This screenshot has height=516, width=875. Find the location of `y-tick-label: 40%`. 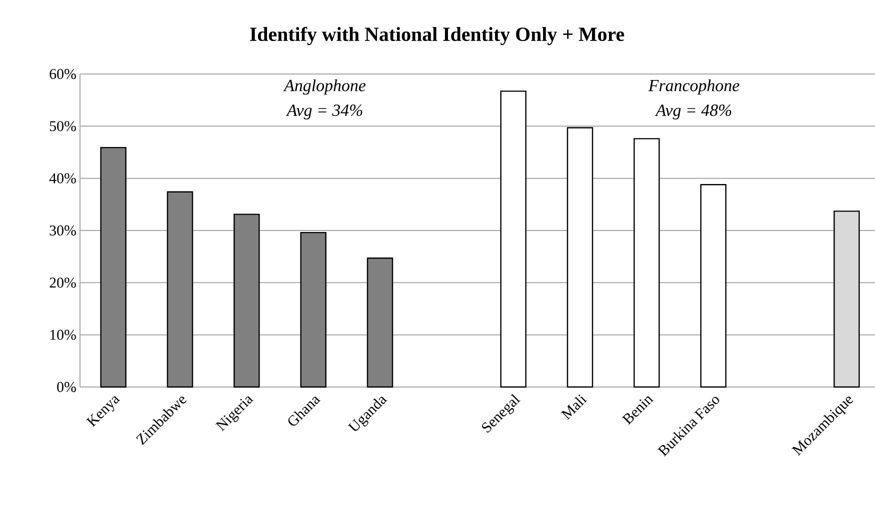

y-tick-label: 40% is located at coordinates (62, 178).